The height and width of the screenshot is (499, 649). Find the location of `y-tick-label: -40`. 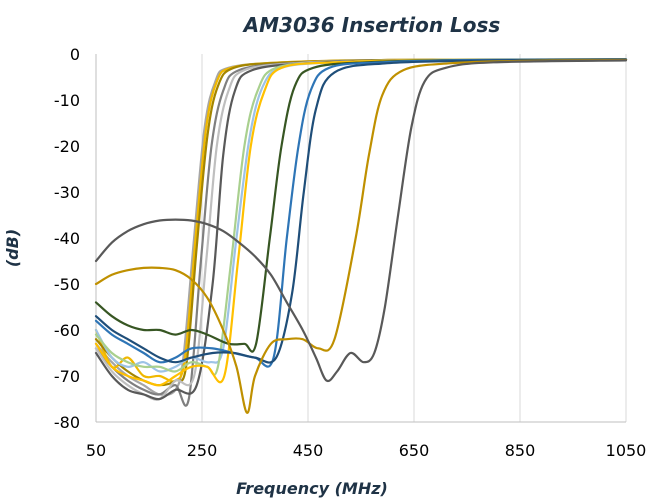

y-tick-label: -40 is located at coordinates (67, 238).